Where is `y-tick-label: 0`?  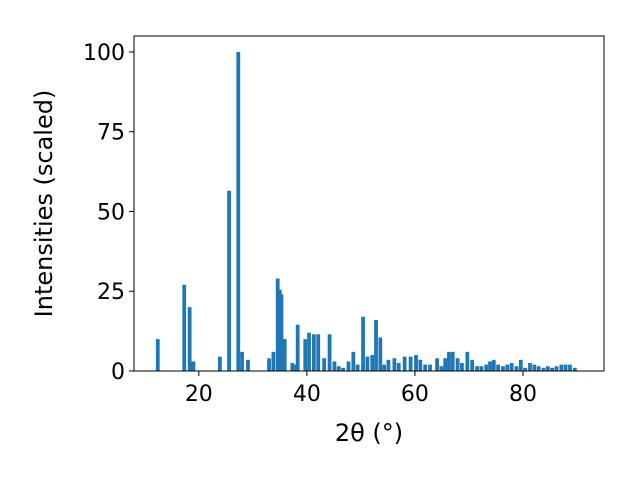
y-tick-label: 0 is located at coordinates (118, 372).